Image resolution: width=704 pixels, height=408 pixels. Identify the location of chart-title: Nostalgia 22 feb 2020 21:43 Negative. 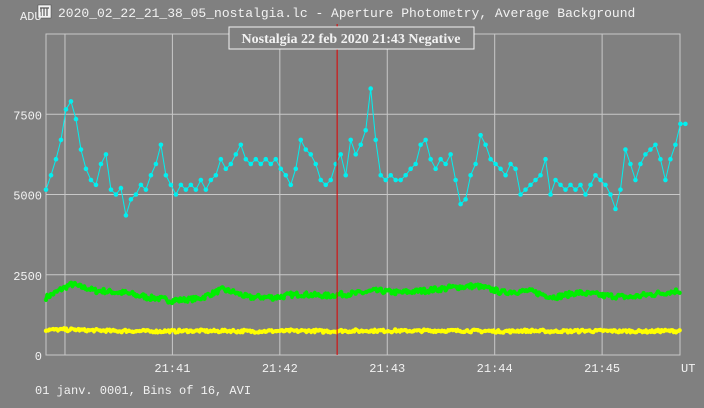
(351, 39).